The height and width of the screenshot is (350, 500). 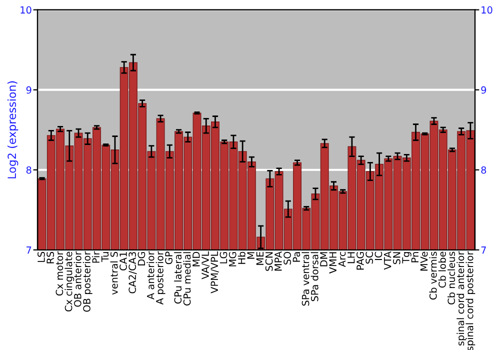 What do you see at coordinates (214, 272) in the screenshot?
I see `x-tick-label: VPM/VPL` at bounding box center [214, 272].